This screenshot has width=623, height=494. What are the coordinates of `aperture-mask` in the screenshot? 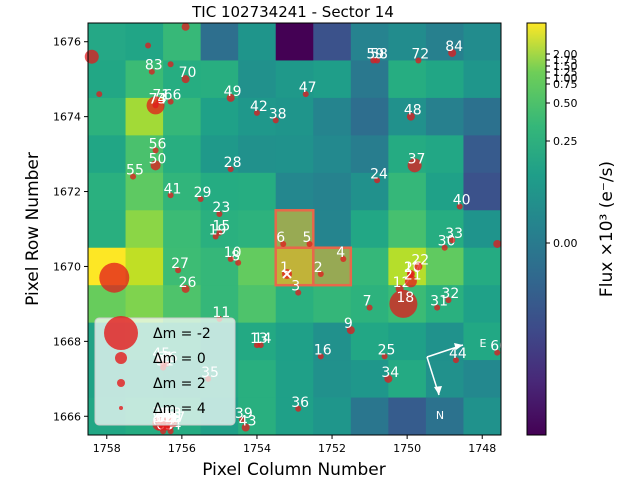 It's located at (313, 248).